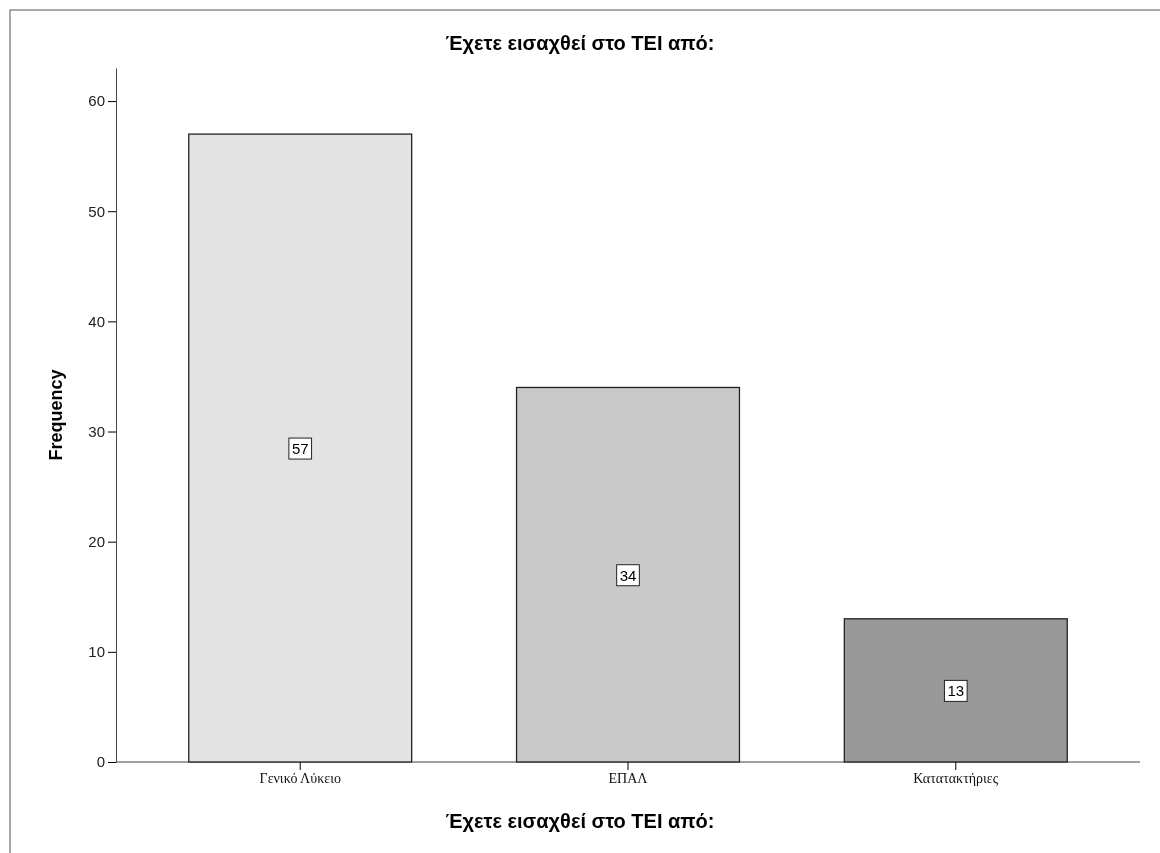 Image resolution: width=1160 pixels, height=853 pixels. I want to click on y-axis-title: Frequency, so click(56, 415).